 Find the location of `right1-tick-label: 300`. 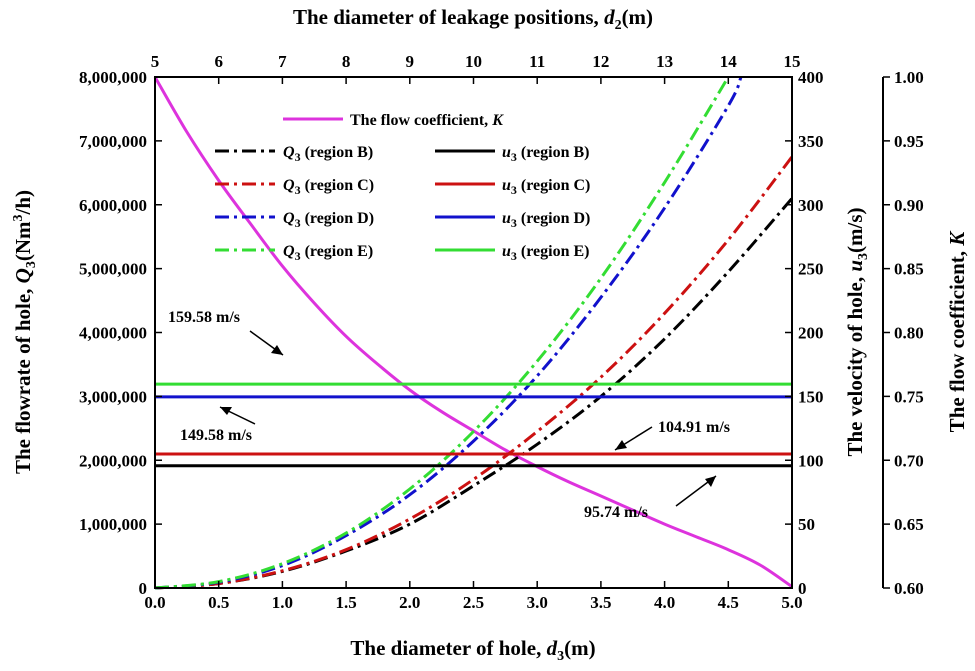

right1-tick-label: 300 is located at coordinates (811, 205).